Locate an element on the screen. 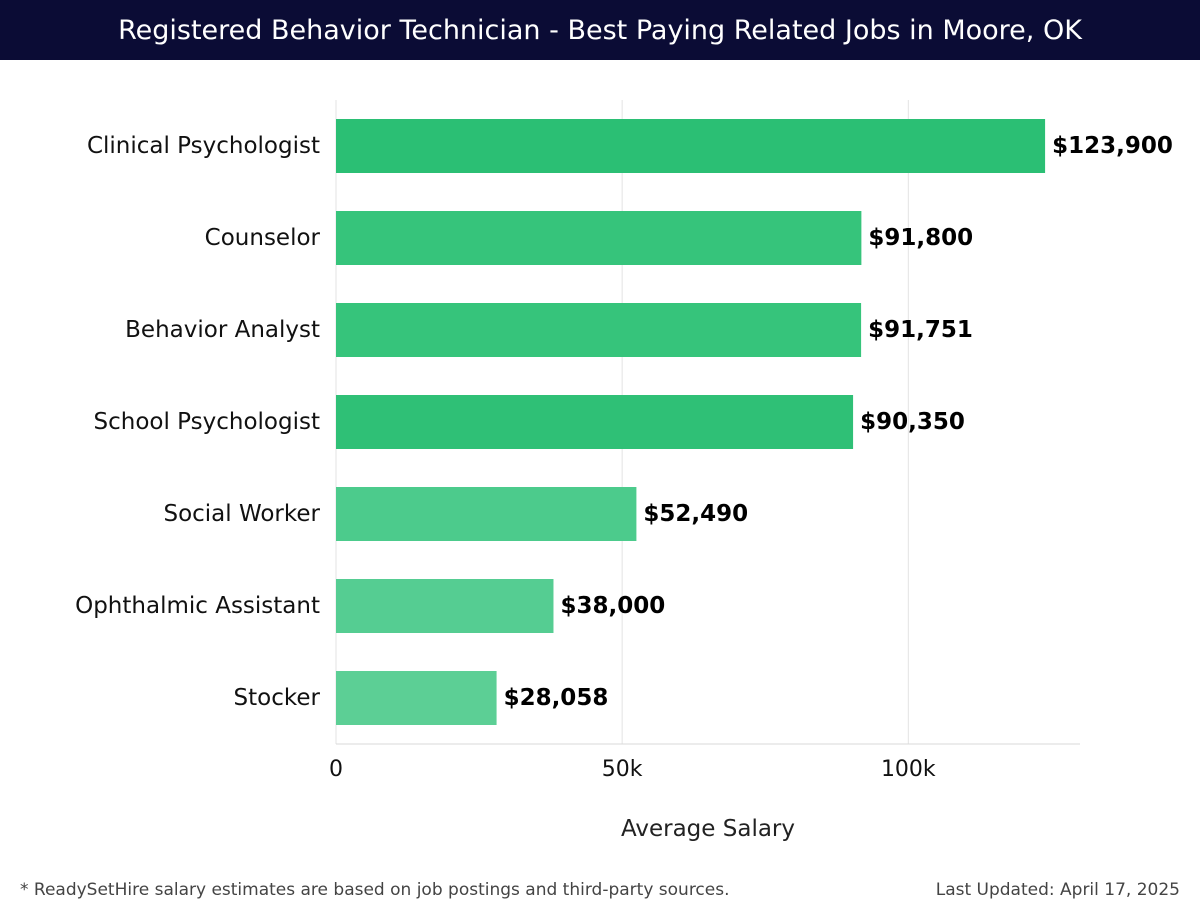 This screenshot has height=920, width=1200. x-tick-label-1: 50k is located at coordinates (622, 769).